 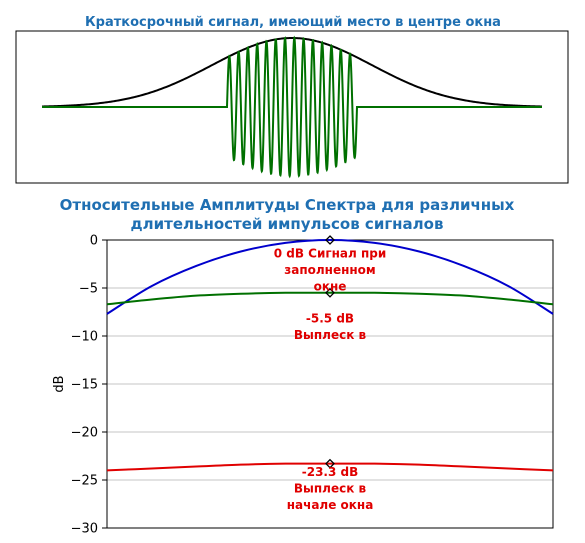 I want to click on y-axis-label: dB, so click(x=59, y=383).